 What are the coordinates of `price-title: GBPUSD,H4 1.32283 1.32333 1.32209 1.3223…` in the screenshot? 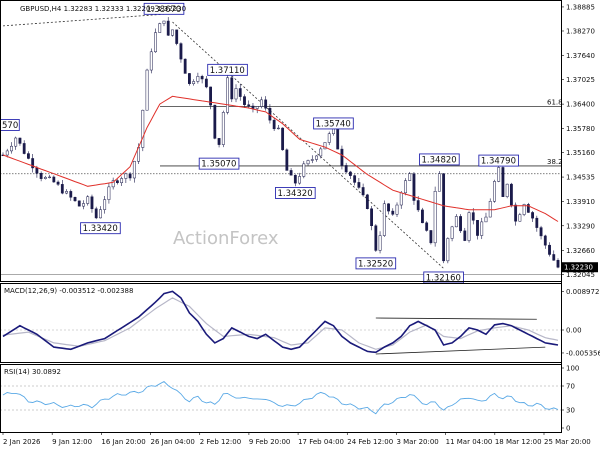 It's located at (103, 9).